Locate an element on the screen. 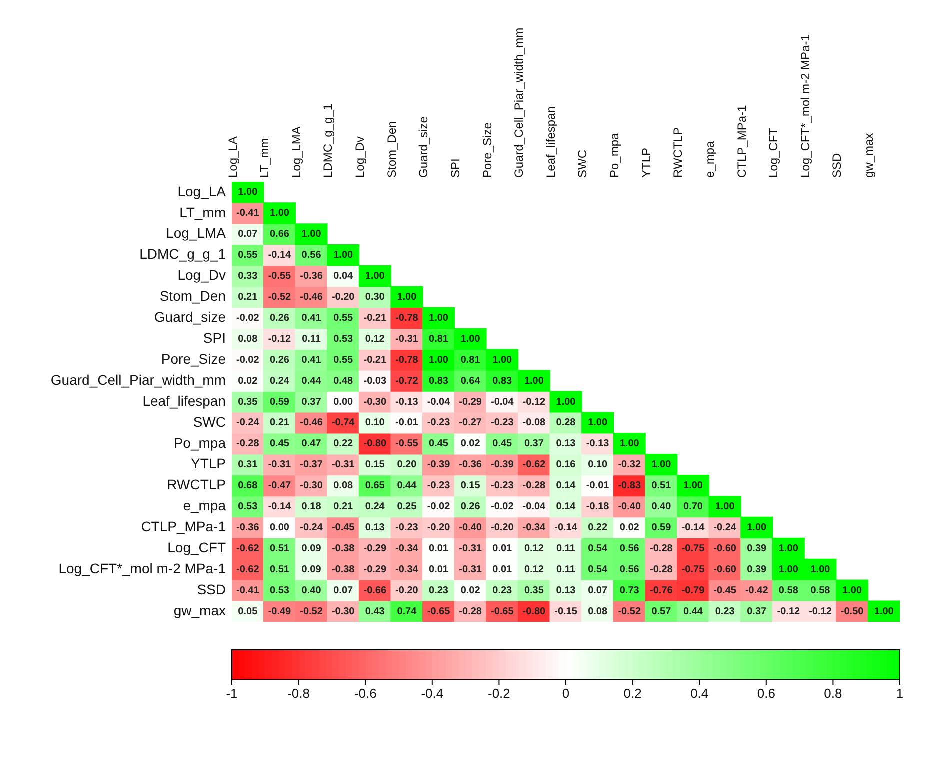  data-label: -0.47 is located at coordinates (280, 486).